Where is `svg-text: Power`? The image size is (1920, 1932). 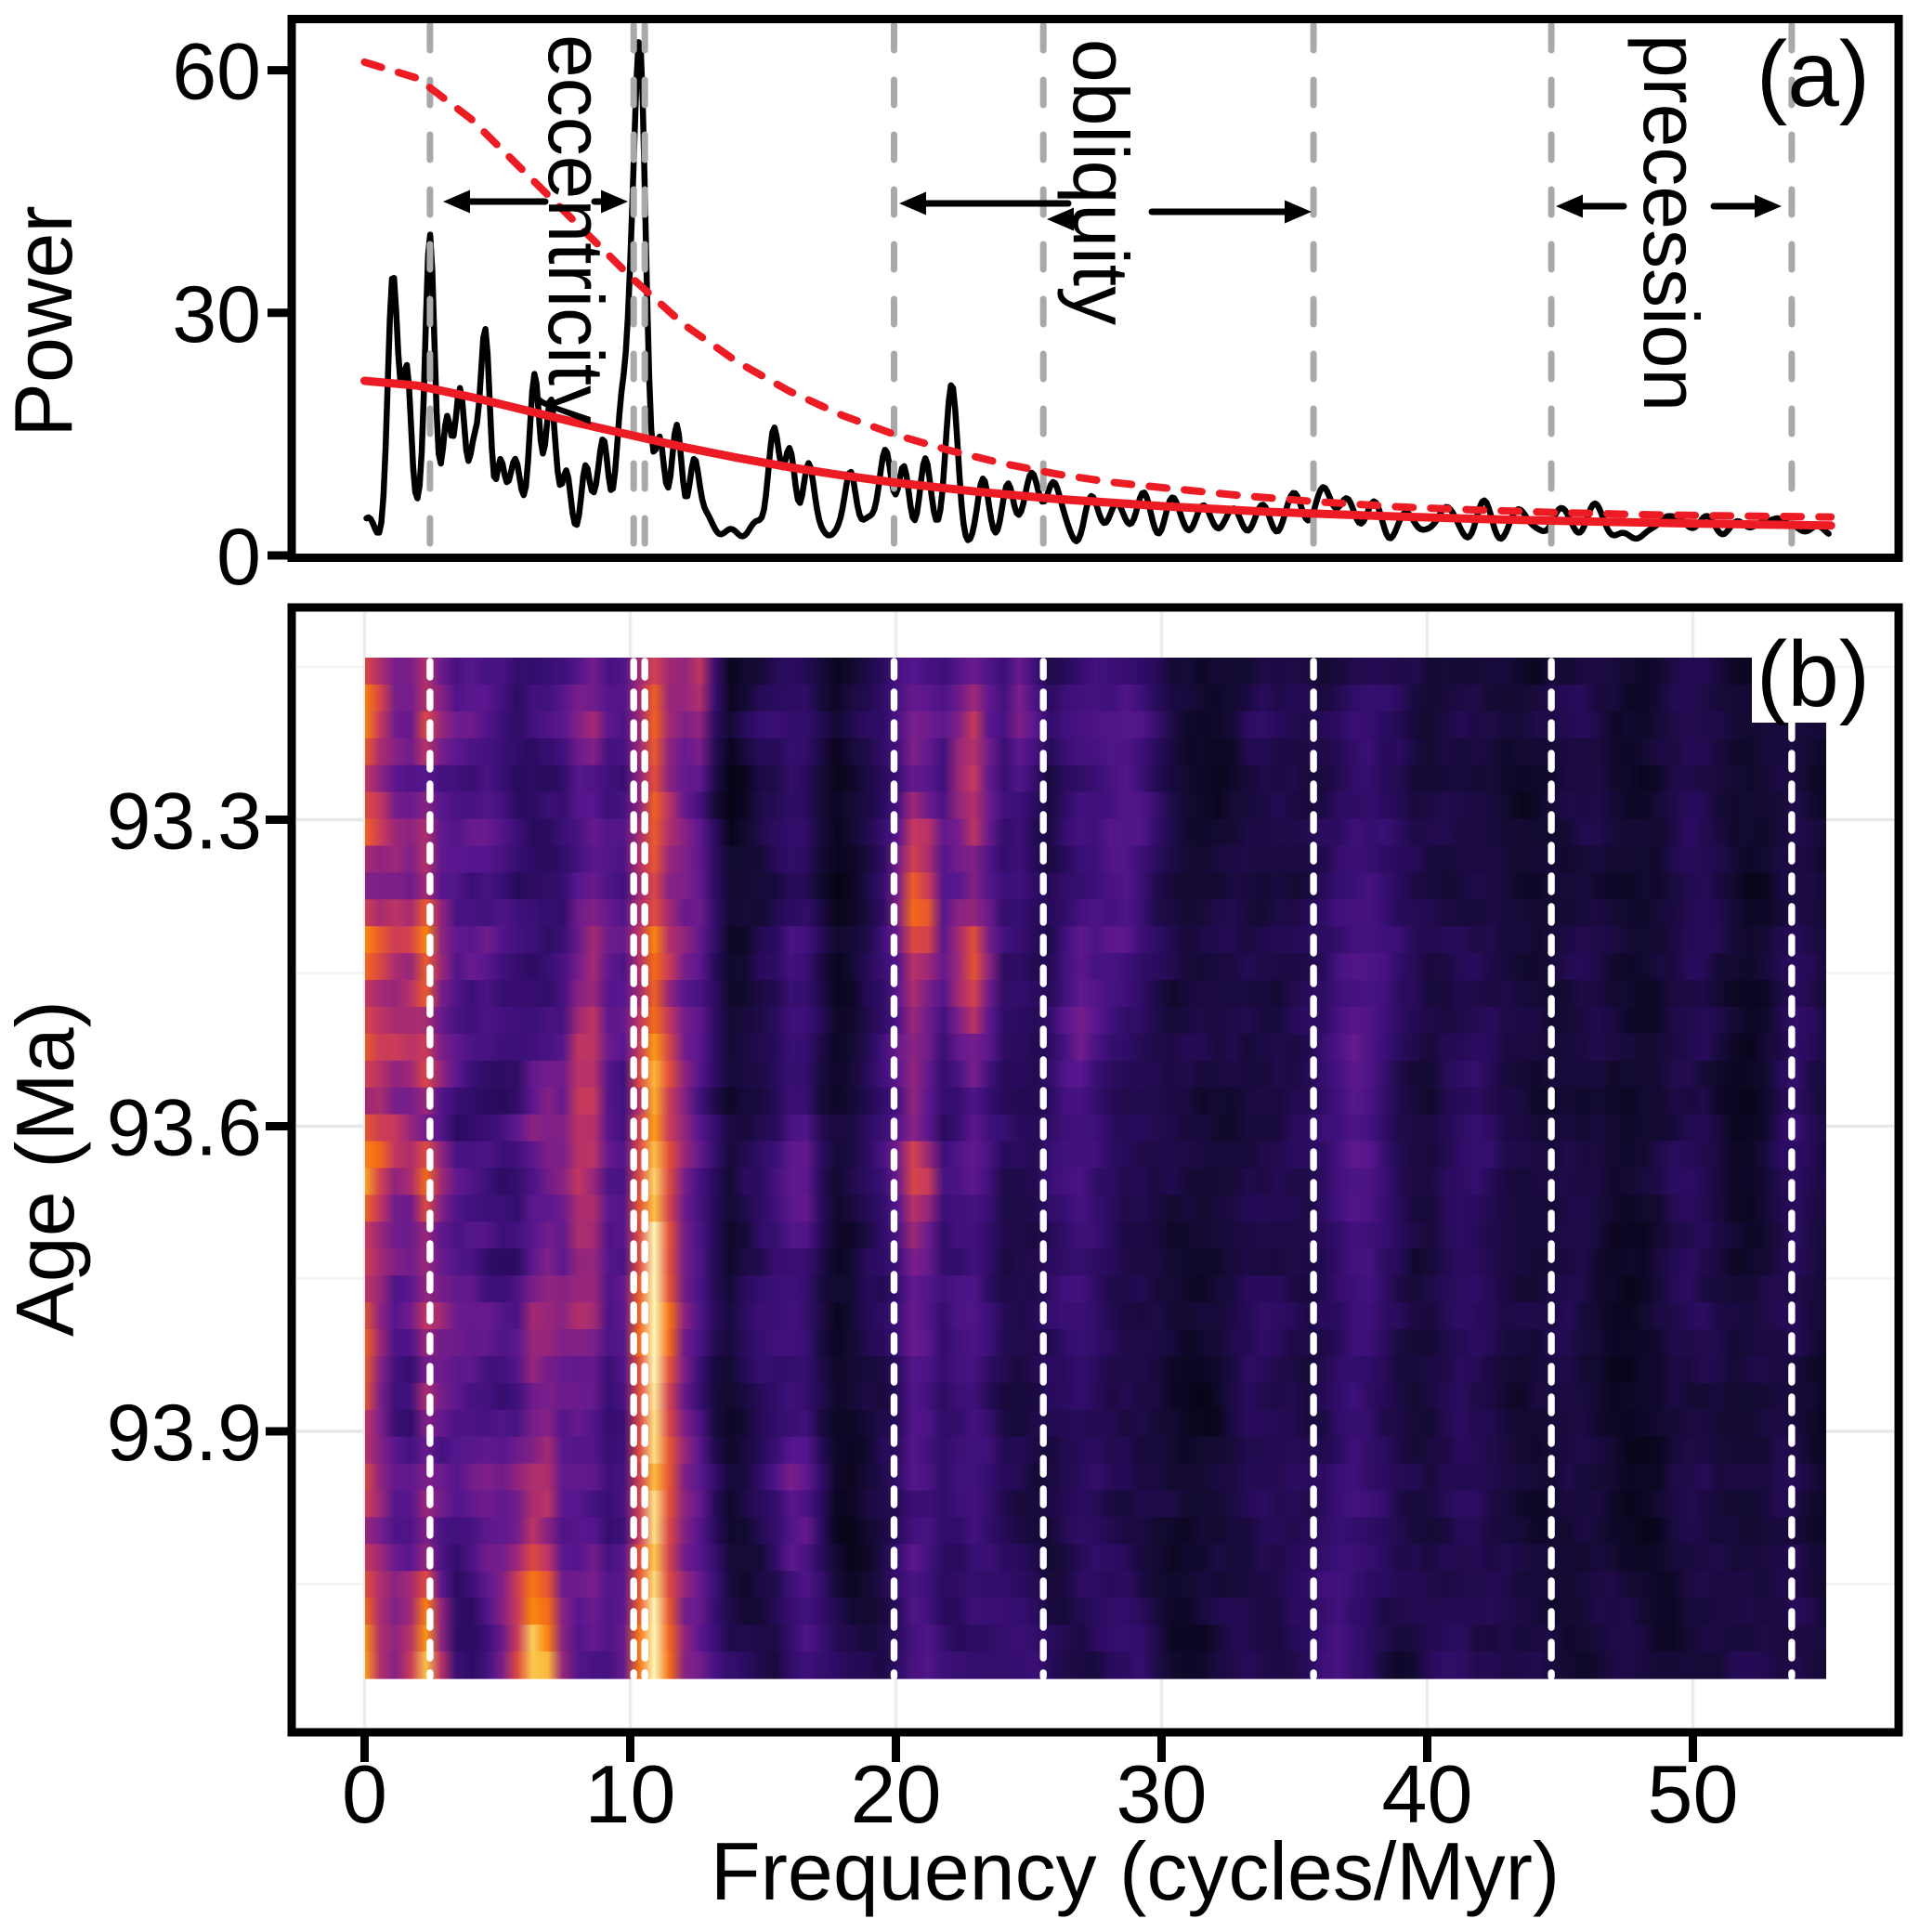 svg-text: Power is located at coordinates (45, 321).